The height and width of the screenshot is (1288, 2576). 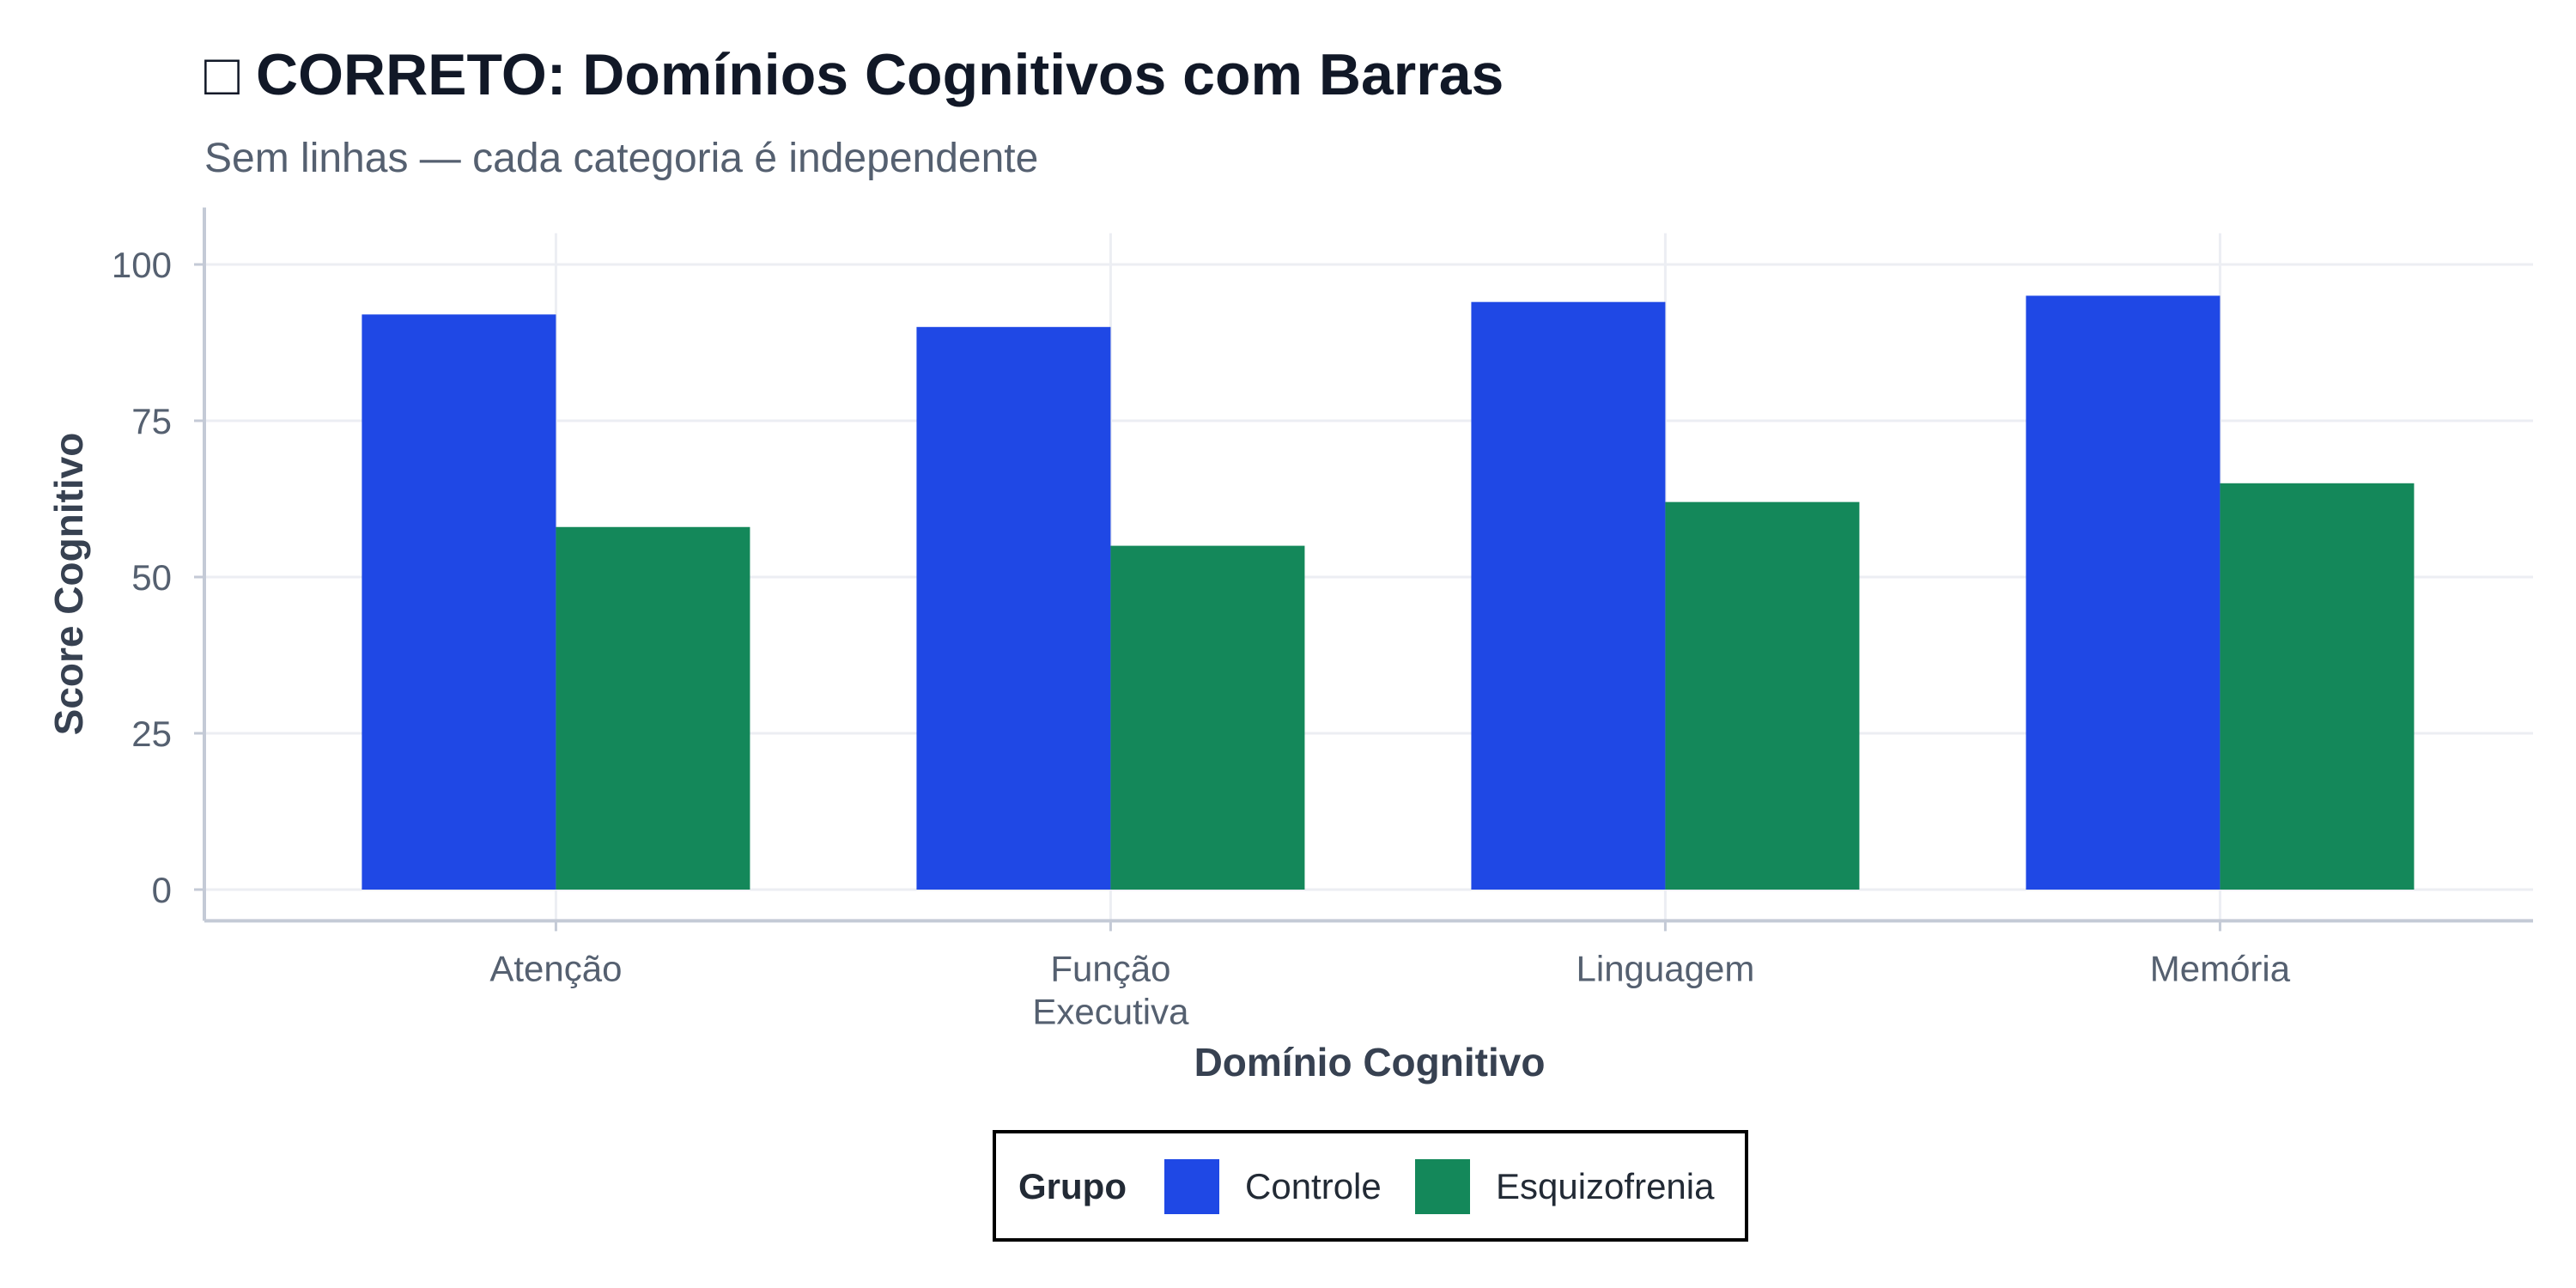 I want to click on y-tick-label: 25, so click(x=151, y=734).